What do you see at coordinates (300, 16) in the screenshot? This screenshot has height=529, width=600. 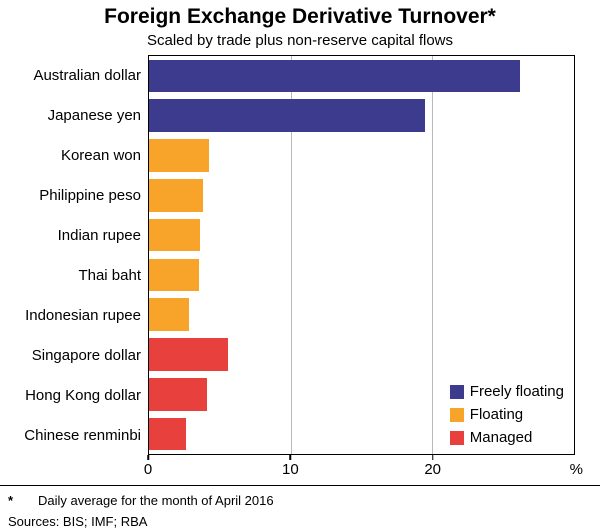 I see `chart-title: Foreign Exchange Derivative Turnover*` at bounding box center [300, 16].